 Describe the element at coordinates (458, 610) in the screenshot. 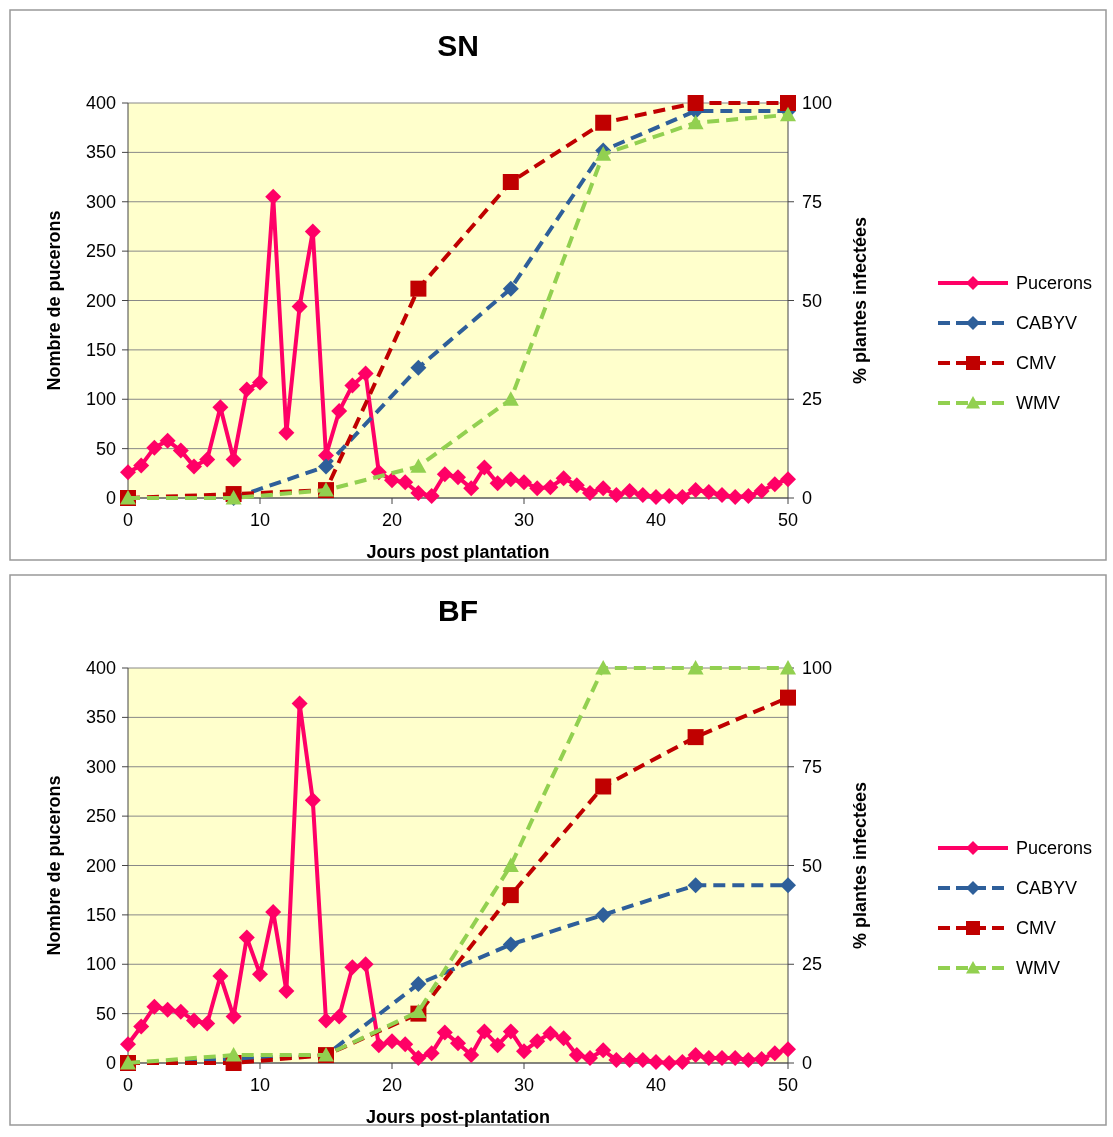

I see `chart-title: BF` at that location.